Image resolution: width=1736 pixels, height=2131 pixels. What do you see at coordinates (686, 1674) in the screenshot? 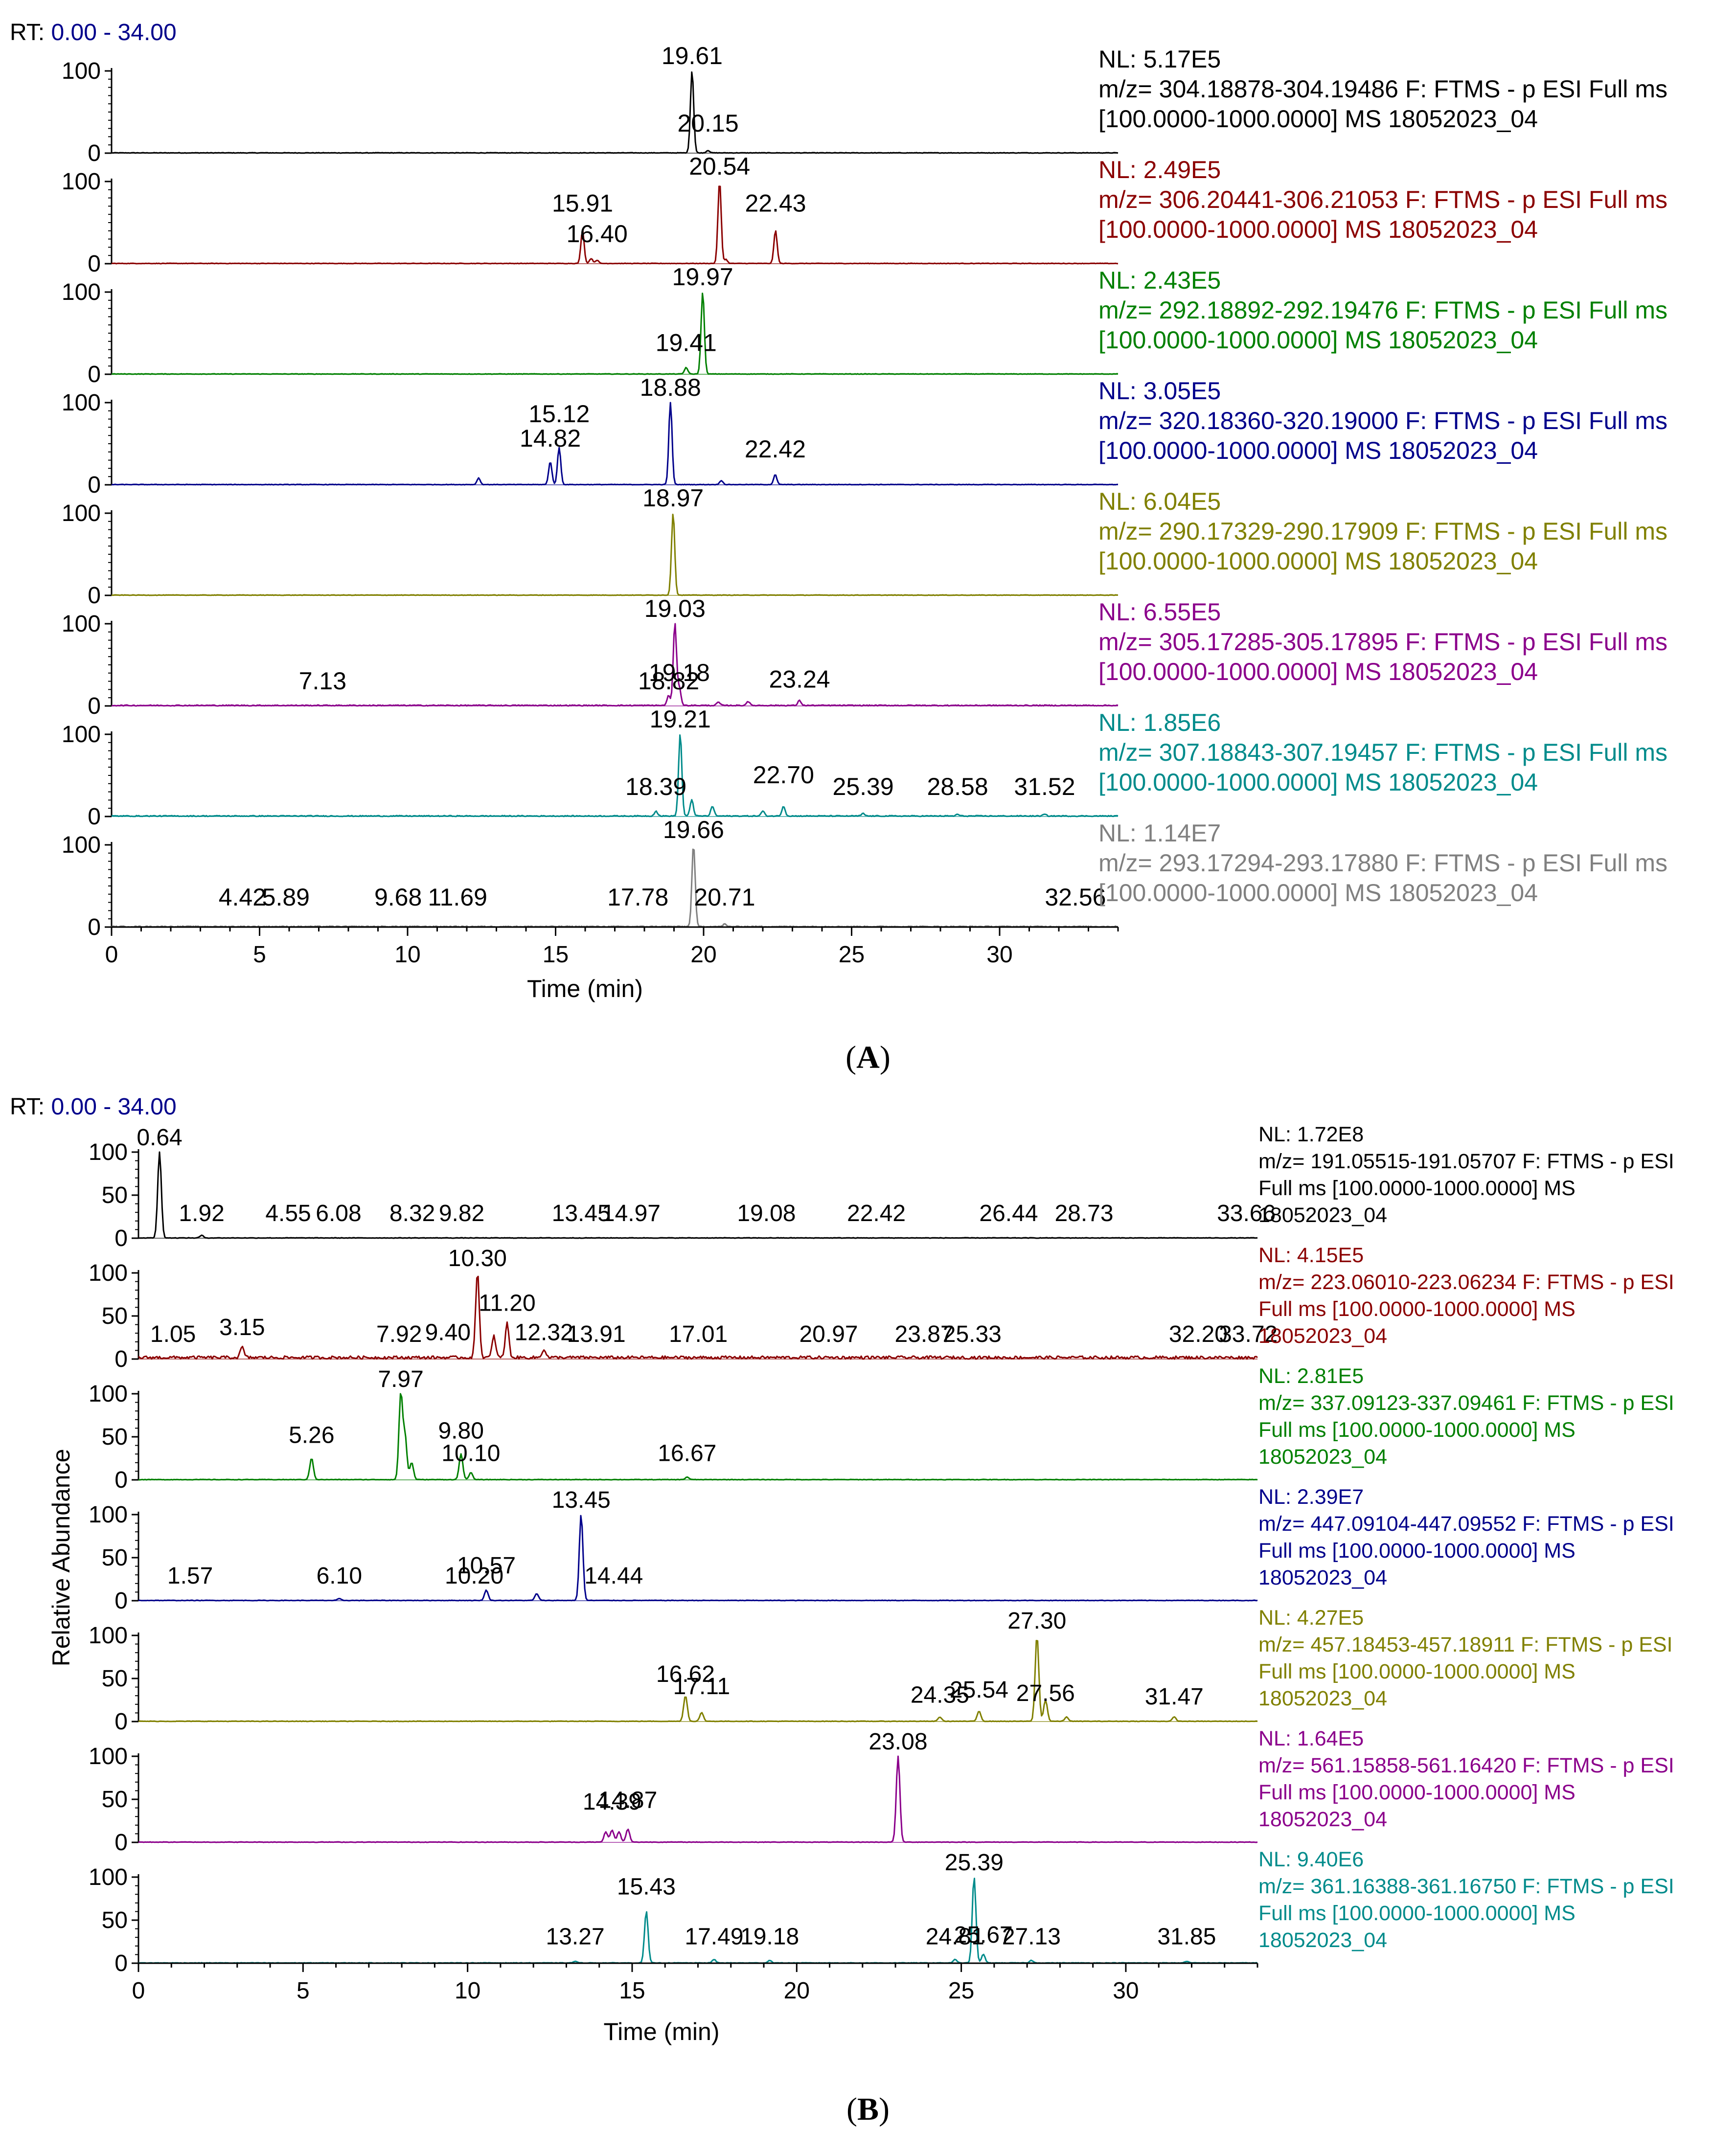
I see `panel-b-trace-5-peak-label: 16.62` at bounding box center [686, 1674].